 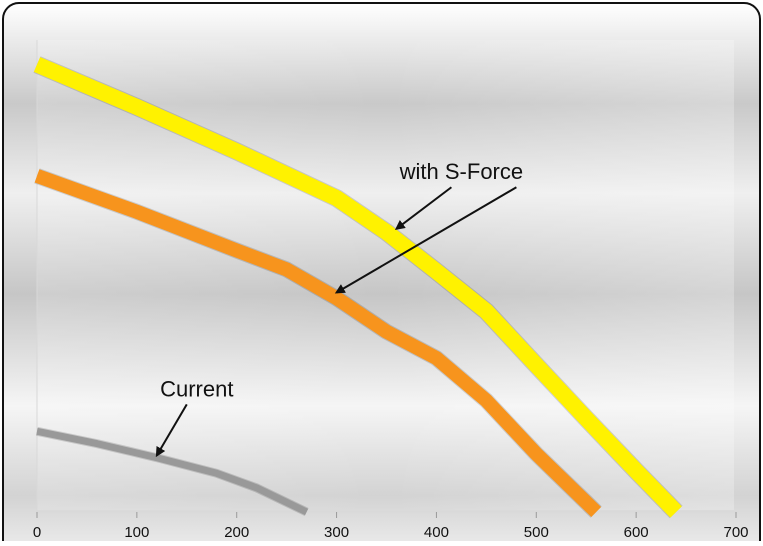 What do you see at coordinates (336, 532) in the screenshot?
I see `x-tick-label: 300` at bounding box center [336, 532].